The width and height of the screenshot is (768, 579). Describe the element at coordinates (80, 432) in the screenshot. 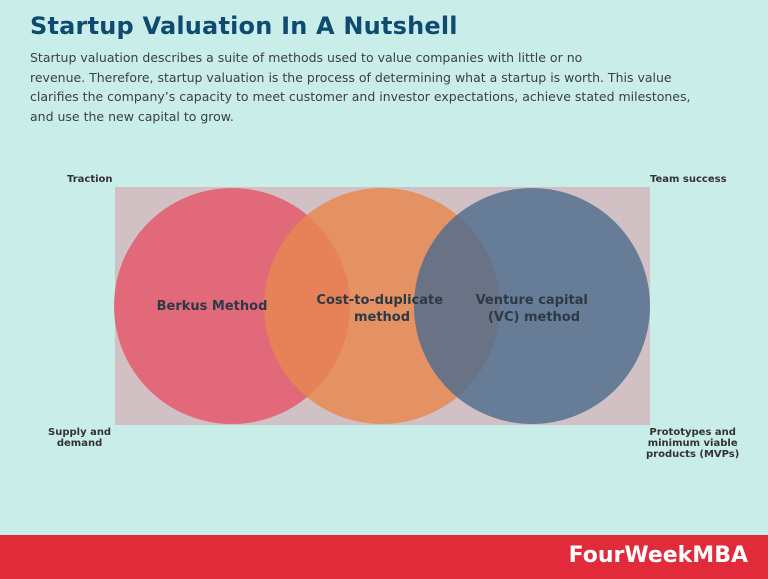

I see `corner-line: Supply and` at that location.